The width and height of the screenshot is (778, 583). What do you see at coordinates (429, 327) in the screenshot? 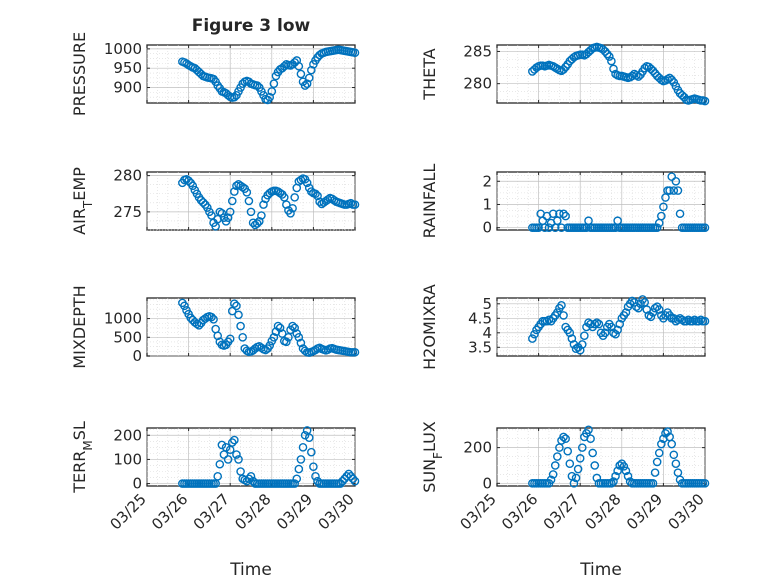
I see `y-axis-label-h2omixra: H2OMIXRA` at bounding box center [429, 327].